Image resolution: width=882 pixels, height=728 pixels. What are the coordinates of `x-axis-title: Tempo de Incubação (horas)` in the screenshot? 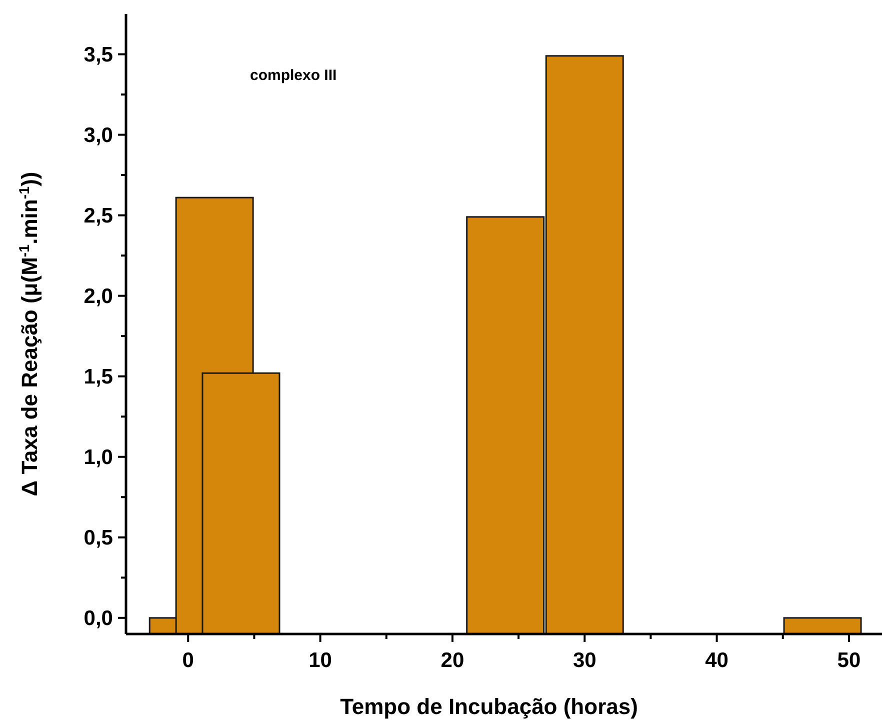 It's located at (489, 706).